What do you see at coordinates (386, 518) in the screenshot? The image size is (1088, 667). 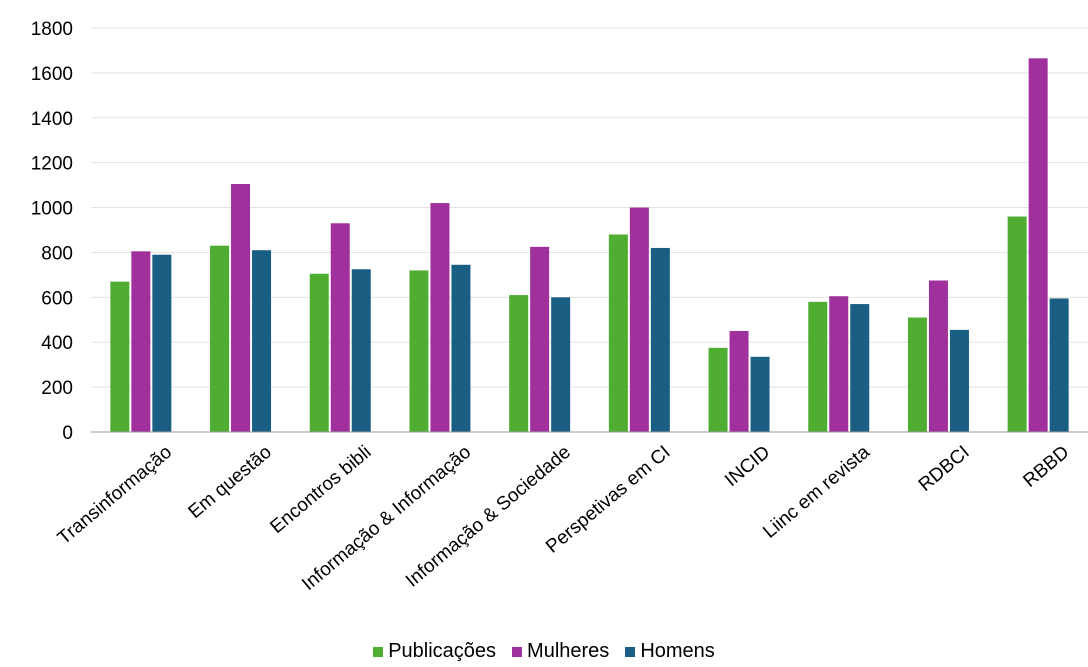 I see `x-tick-label: Informação & Informação` at bounding box center [386, 518].